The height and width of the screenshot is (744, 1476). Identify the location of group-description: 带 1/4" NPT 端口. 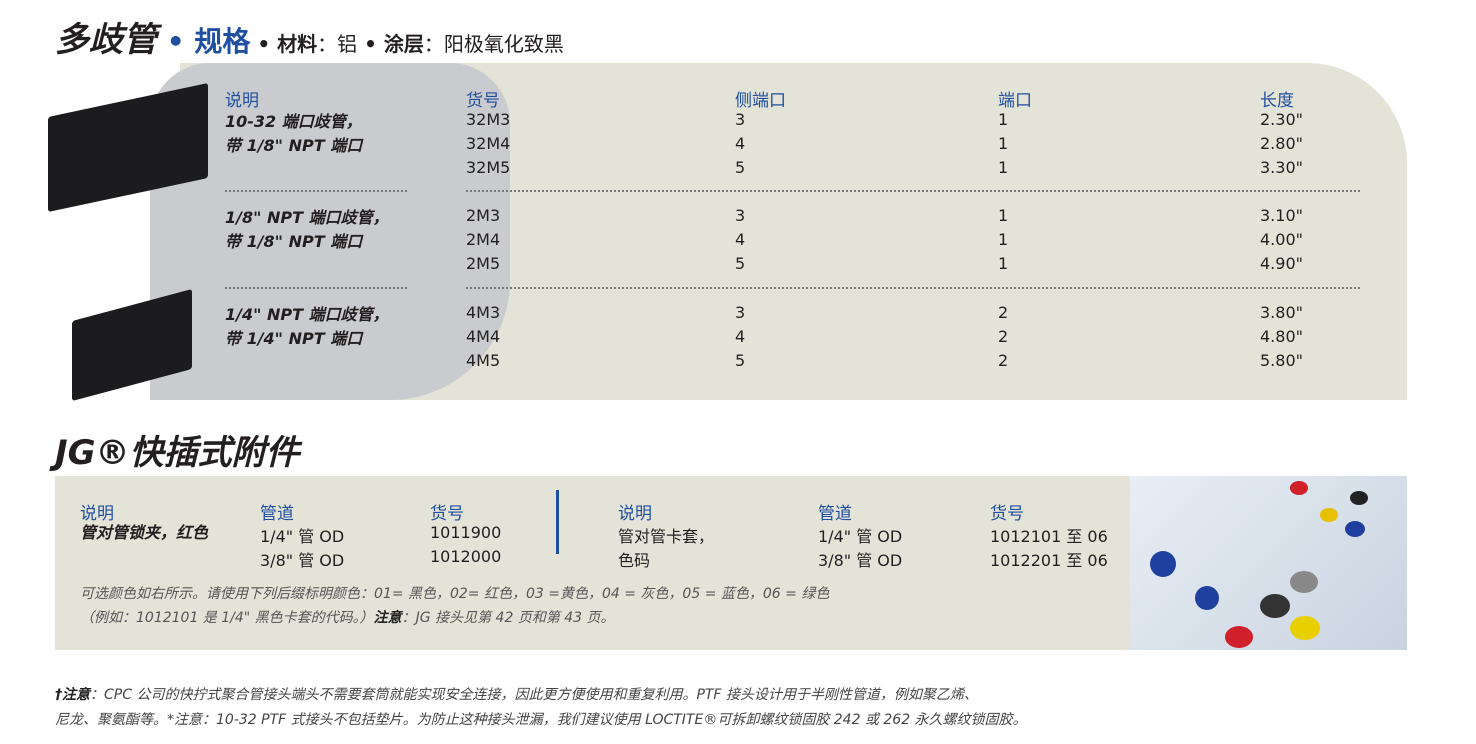
(294, 338).